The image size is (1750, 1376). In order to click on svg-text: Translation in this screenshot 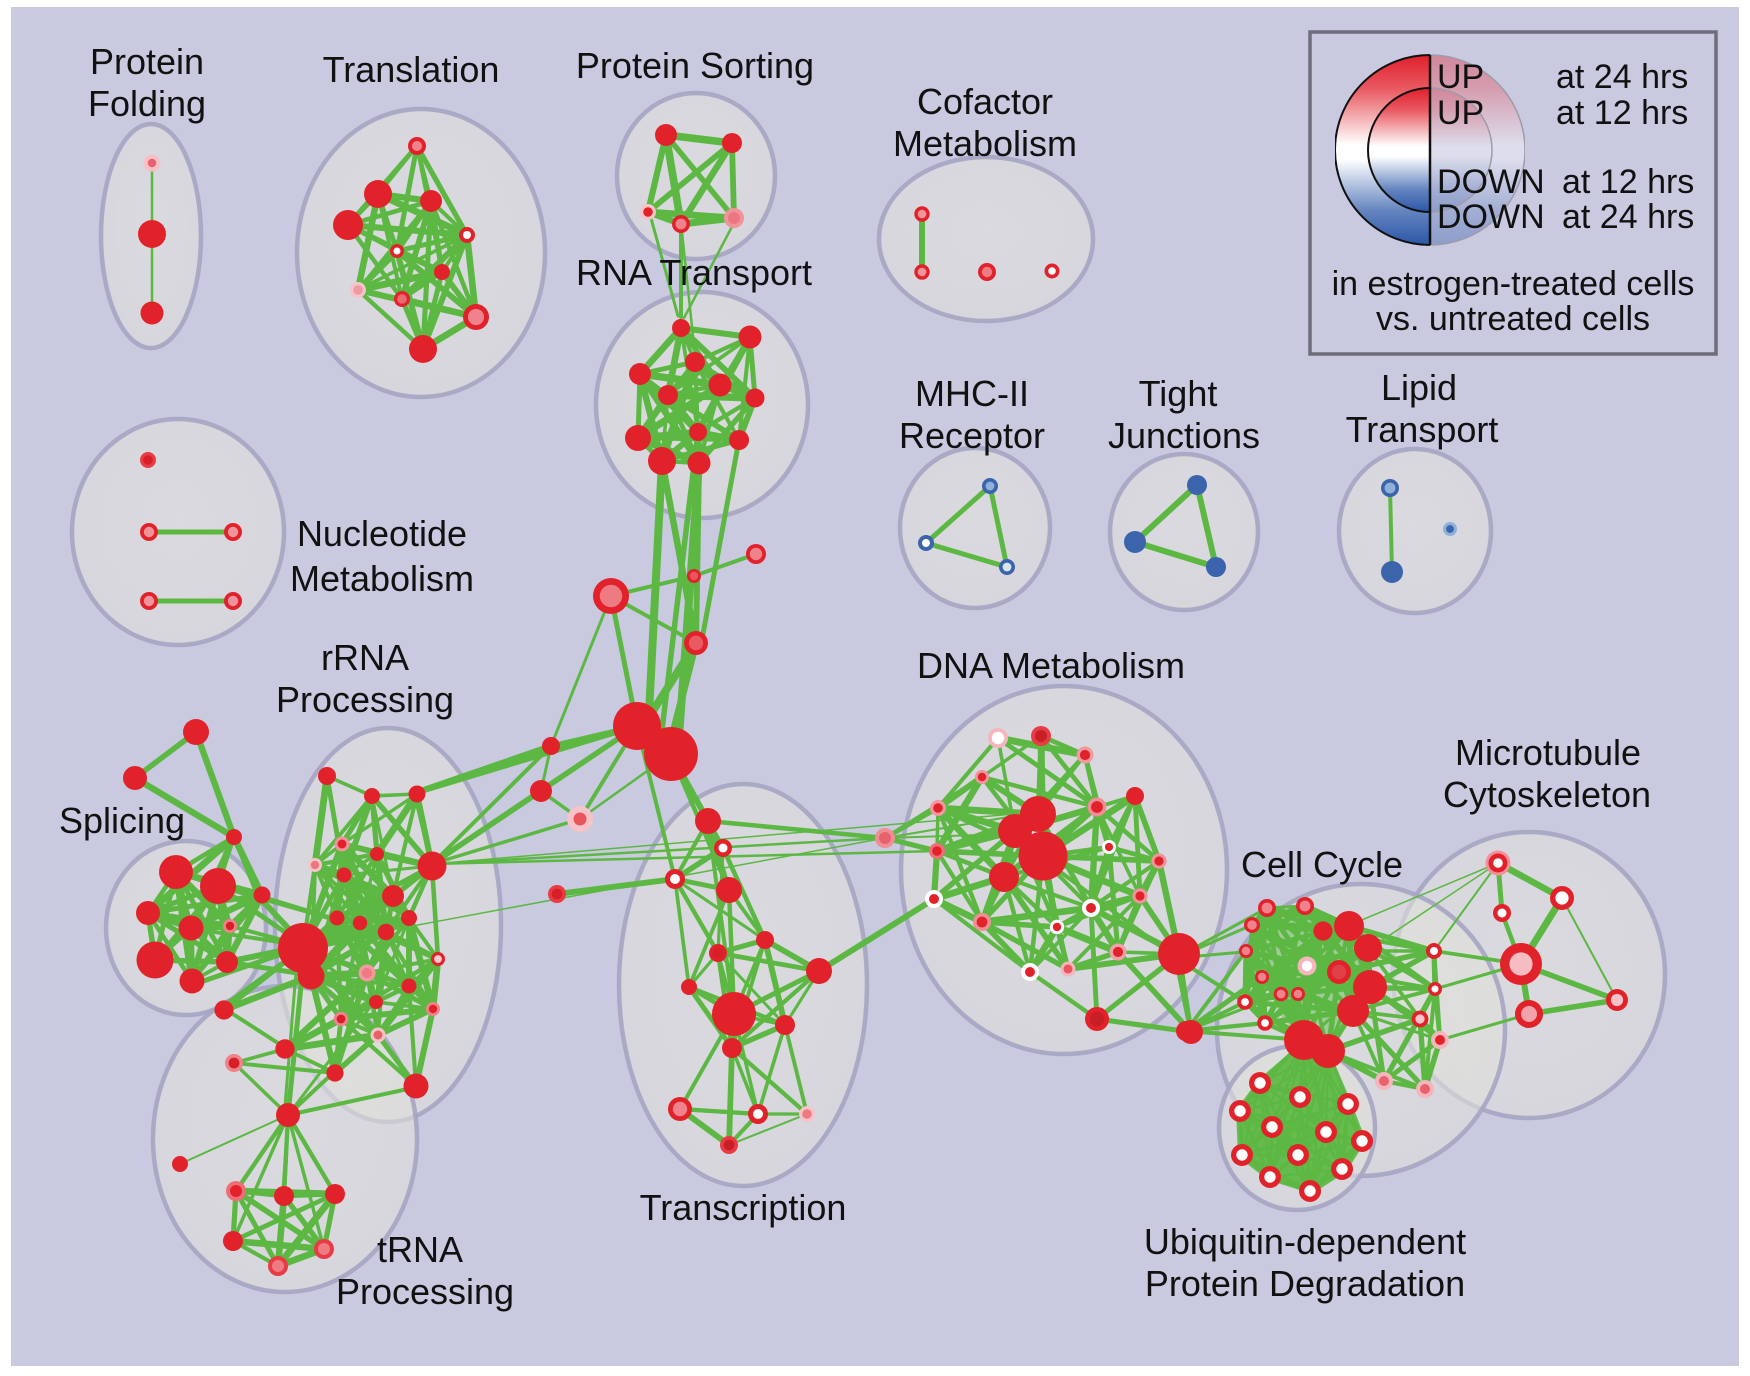, I will do `click(411, 69)`.